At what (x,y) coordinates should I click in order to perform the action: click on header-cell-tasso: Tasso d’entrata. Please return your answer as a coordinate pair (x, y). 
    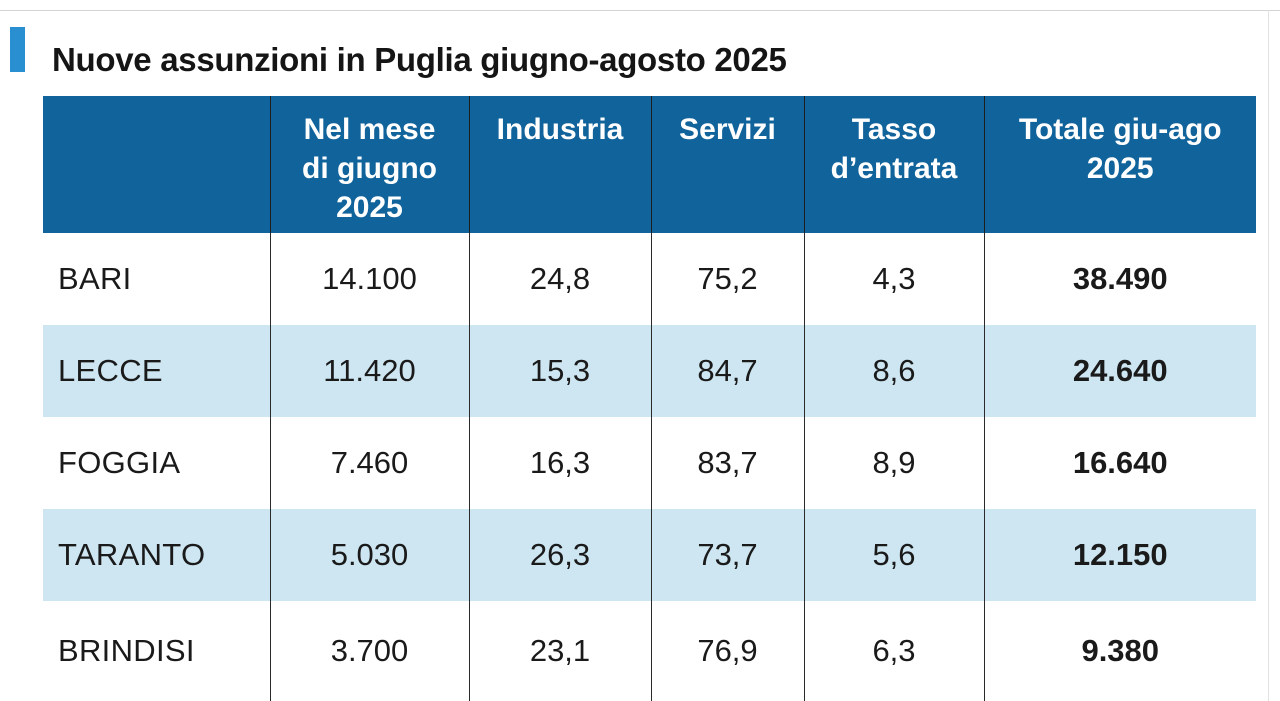
    Looking at the image, I should click on (893, 164).